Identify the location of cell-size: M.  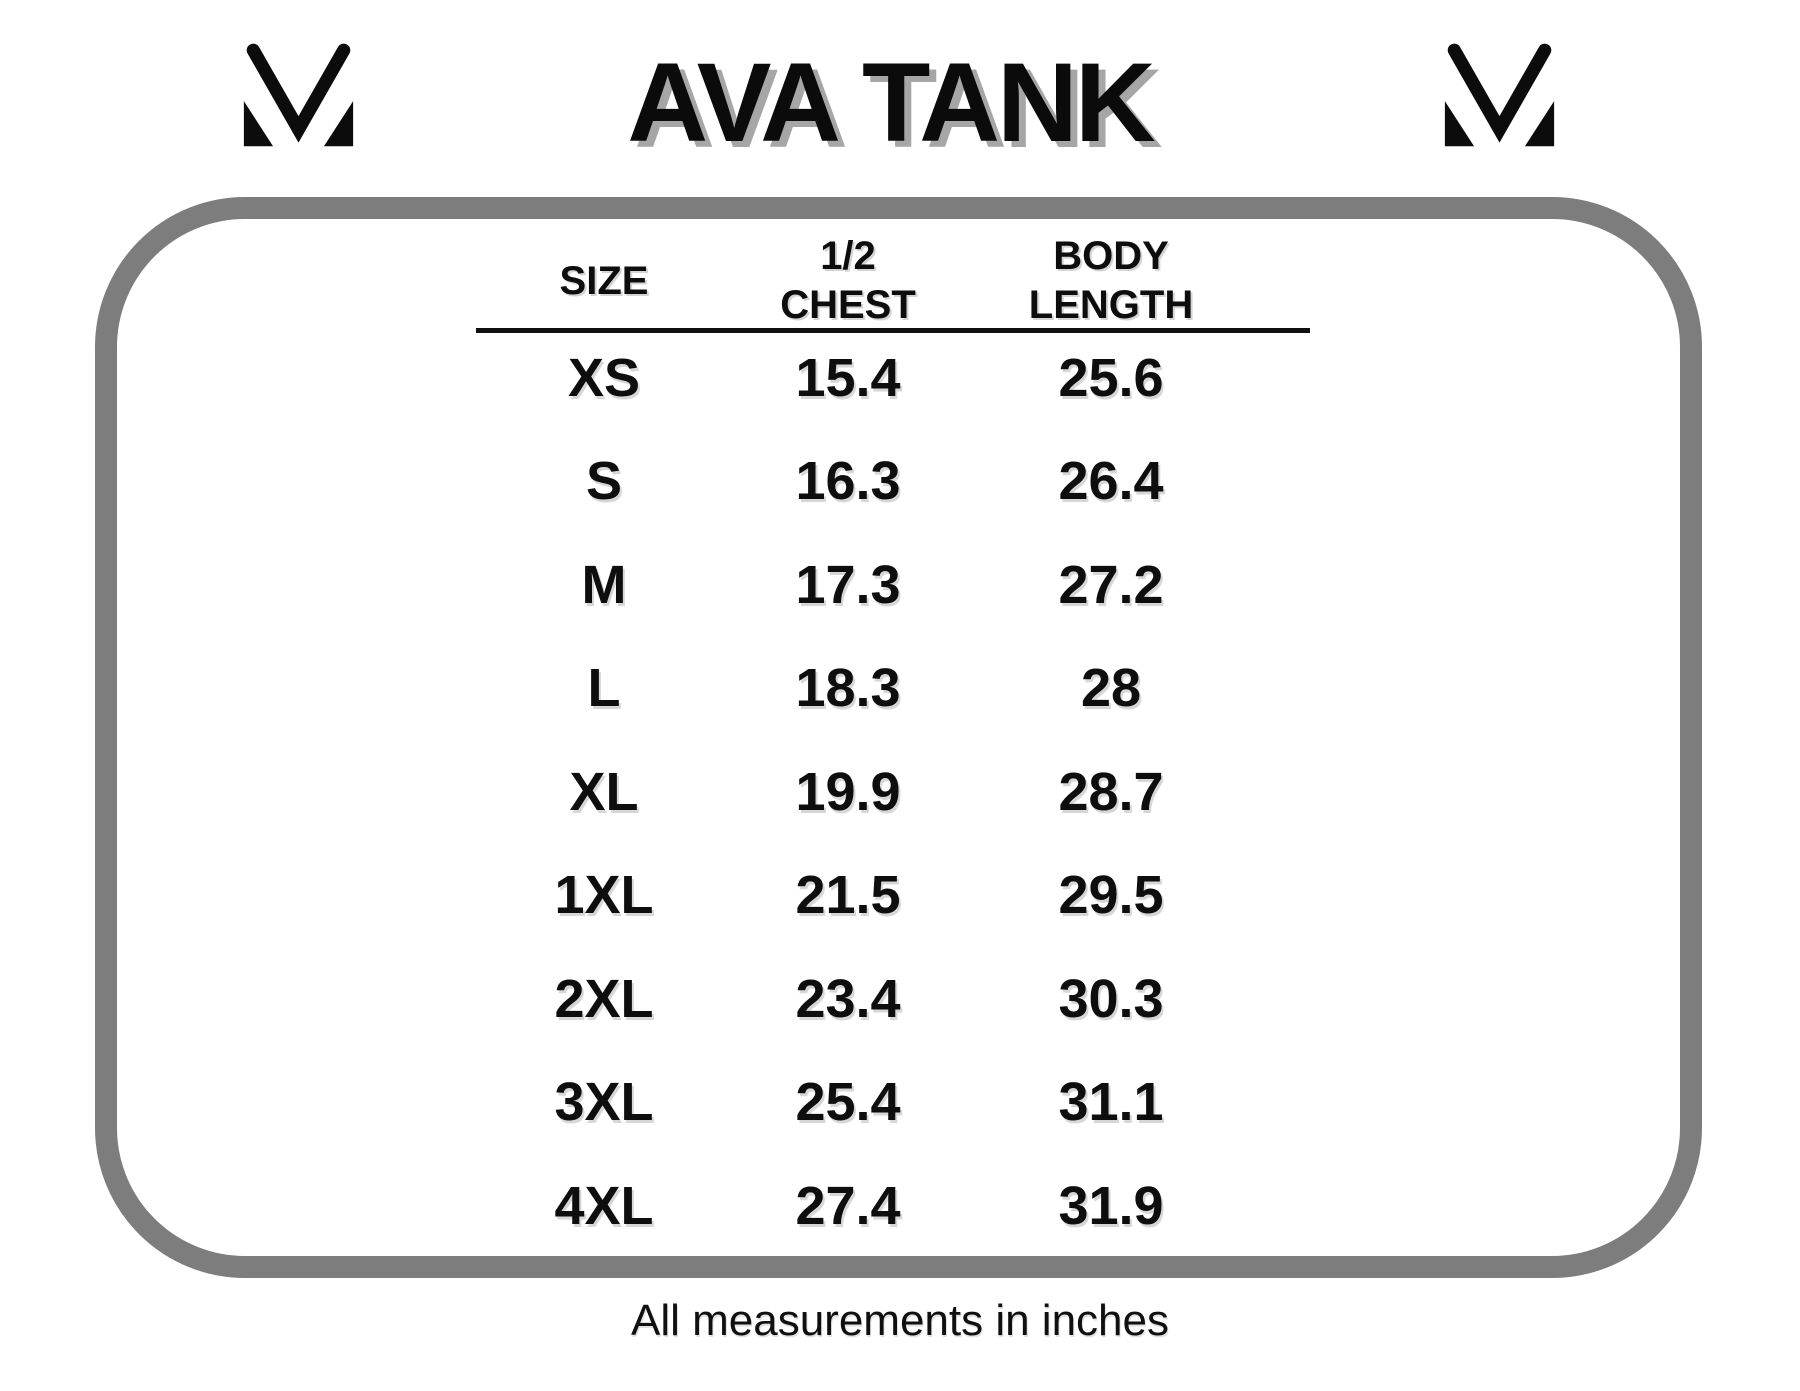
(604, 584).